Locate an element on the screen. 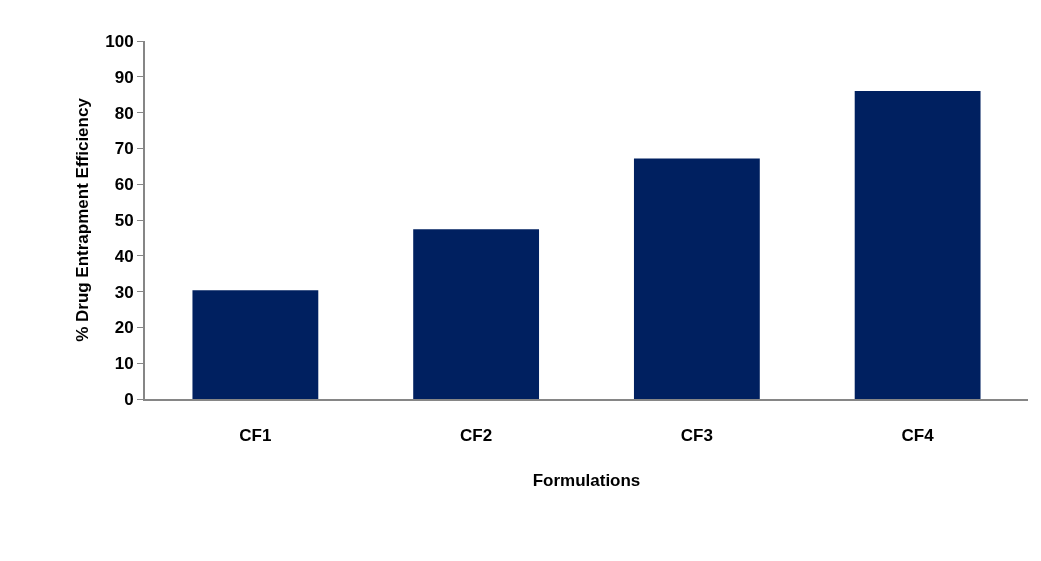 The image size is (1041, 561). y-tick-label: 40 is located at coordinates (124, 256).